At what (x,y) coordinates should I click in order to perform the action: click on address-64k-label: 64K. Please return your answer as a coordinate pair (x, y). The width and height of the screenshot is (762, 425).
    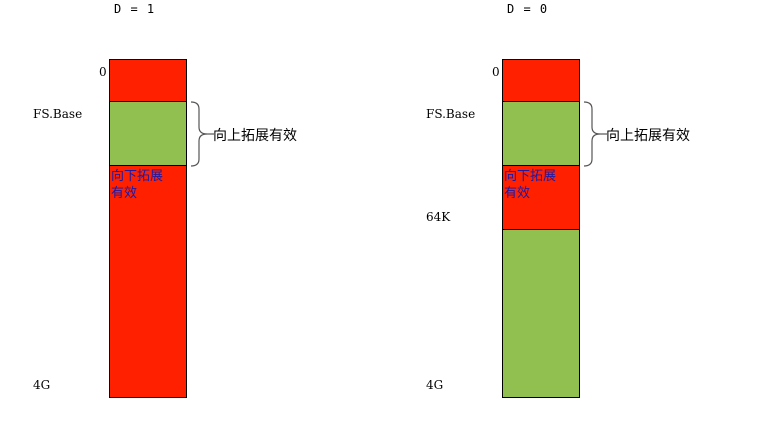
    Looking at the image, I should click on (438, 217).